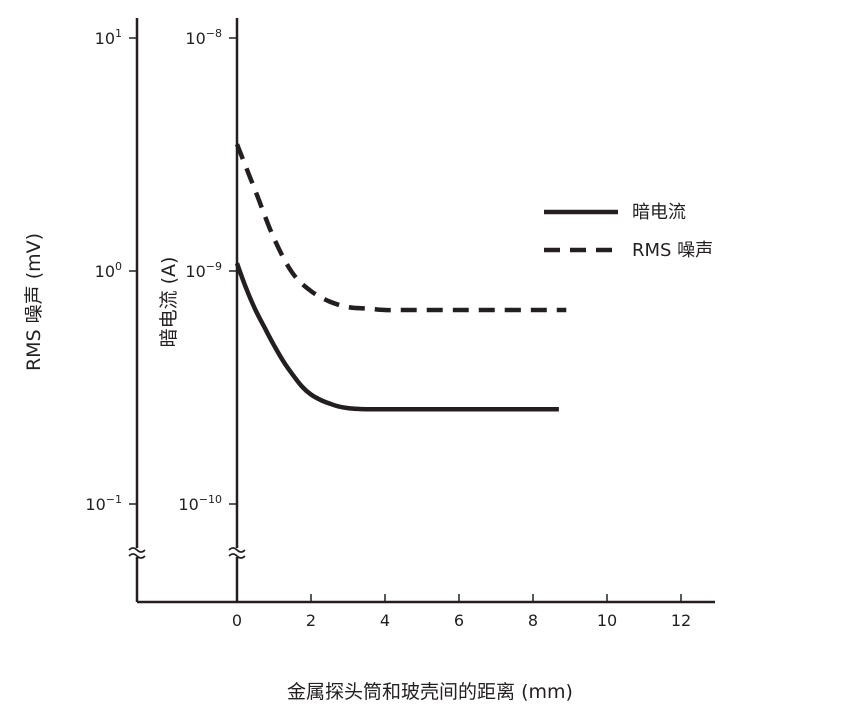 Image resolution: width=864 pixels, height=717 pixels. Describe the element at coordinates (430, 692) in the screenshot. I see `x-axis-title: 金属探头筒和玻壳间的距离 (mm)` at that location.